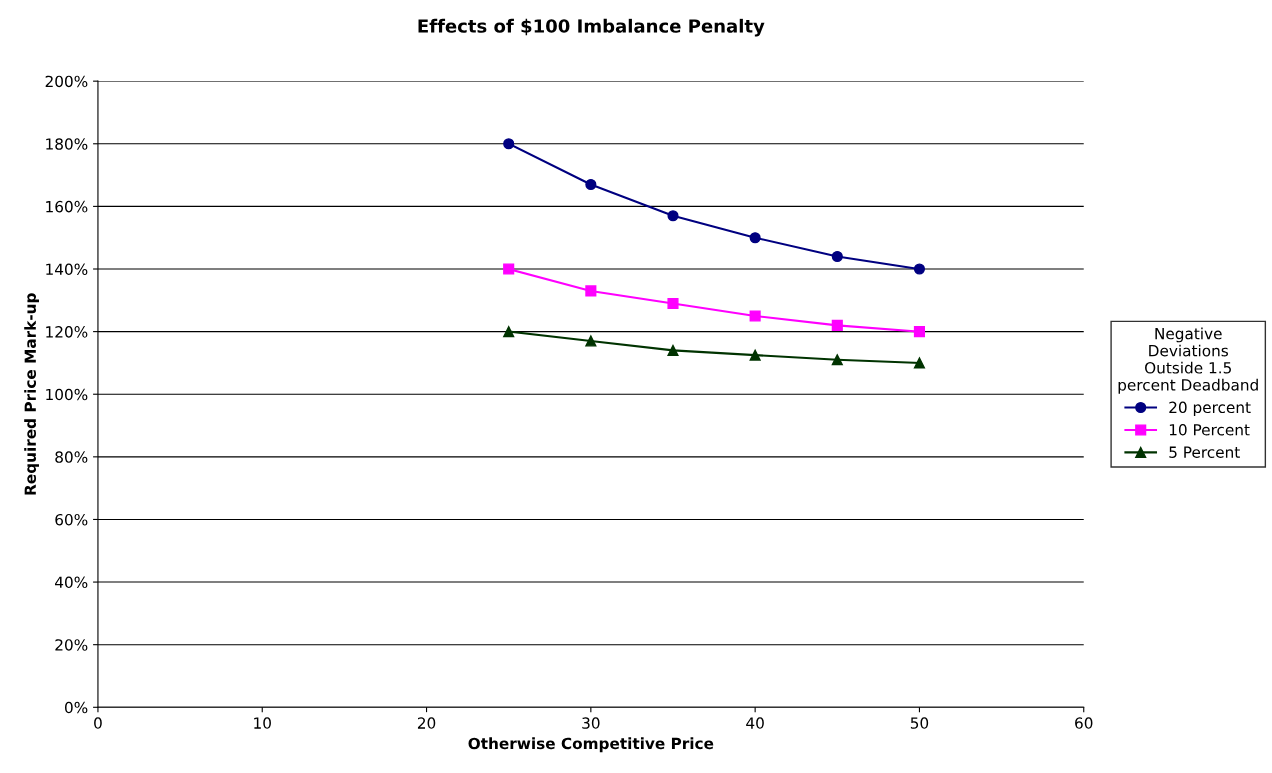  I want to click on y-tick-label: 20%, so click(71, 645).